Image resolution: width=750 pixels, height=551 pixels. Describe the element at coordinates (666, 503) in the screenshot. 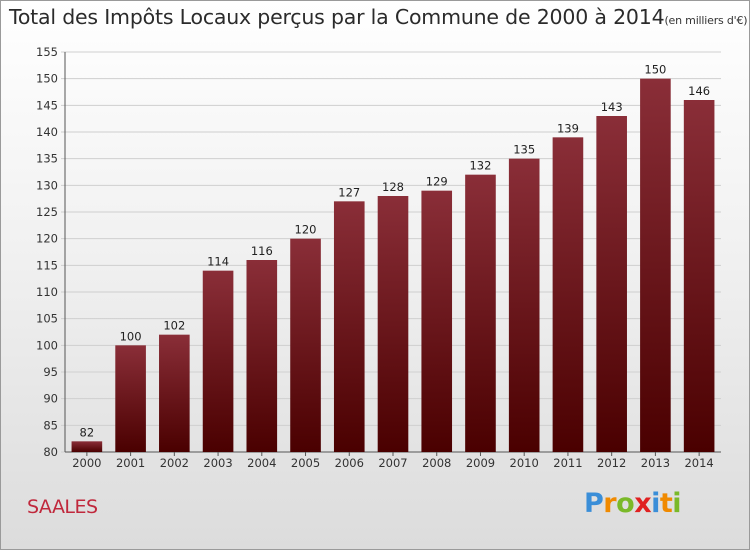

I see `logo-letter: t` at that location.